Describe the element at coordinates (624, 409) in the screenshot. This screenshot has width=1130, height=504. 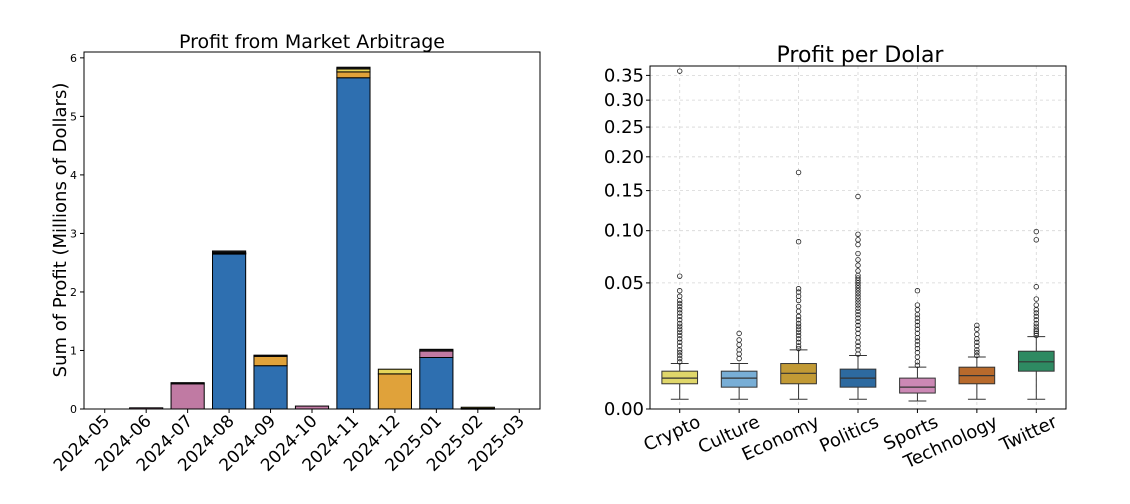
I see `right-y-tick-label: 0.00` at that location.